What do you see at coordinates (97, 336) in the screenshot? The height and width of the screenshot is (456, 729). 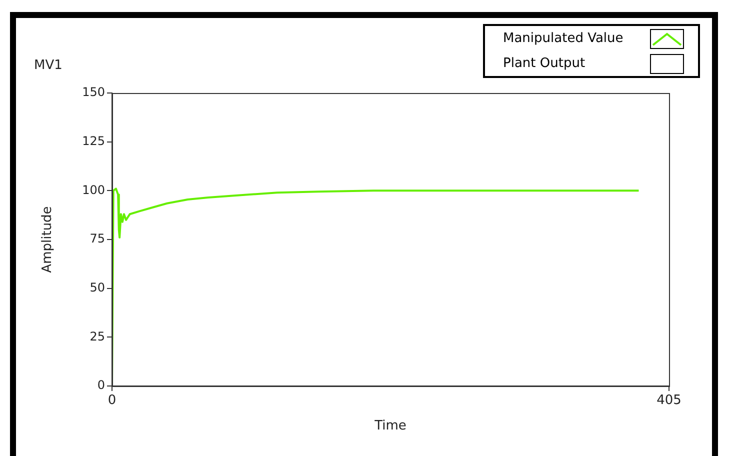 I see `y-tick-label: 25` at bounding box center [97, 336].